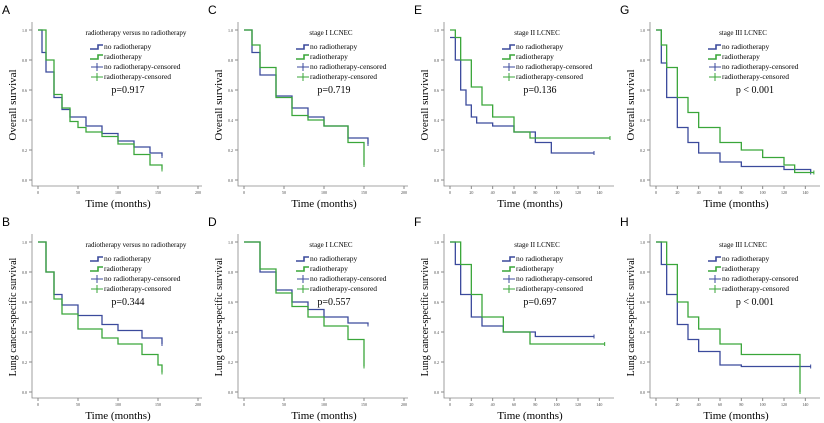 The width and height of the screenshot is (824, 423). What do you see at coordinates (720, 404) in the screenshot?
I see `x-tick-label: 60` at bounding box center [720, 404].